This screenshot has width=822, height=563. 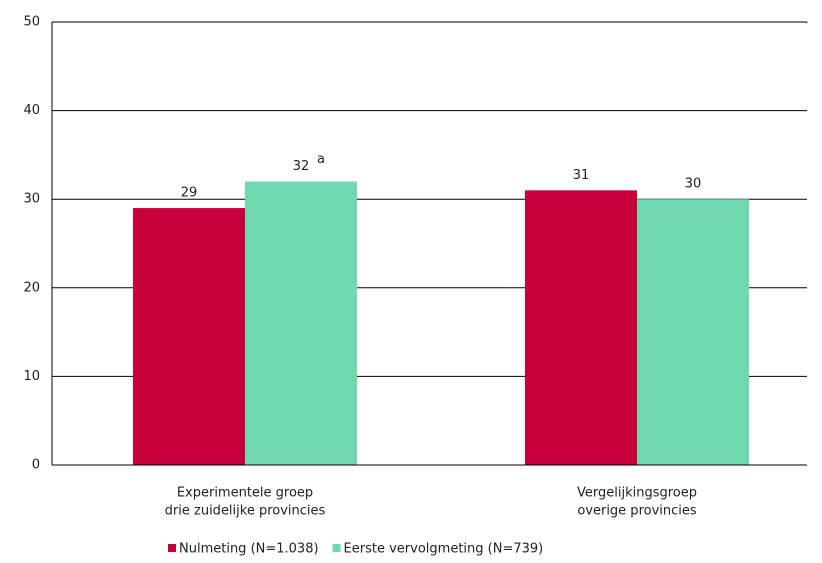 What do you see at coordinates (245, 511) in the screenshot?
I see `x-tick-label: drie zuidelijke provincies` at bounding box center [245, 511].